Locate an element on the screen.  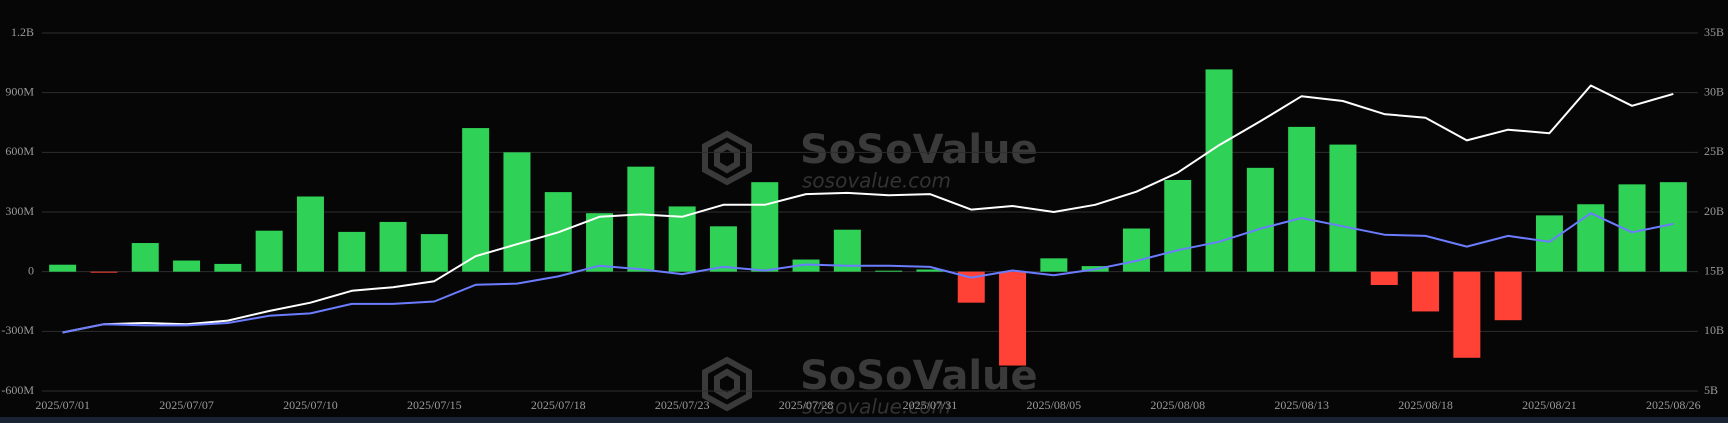
scroll-strip is located at coordinates (864, 420).